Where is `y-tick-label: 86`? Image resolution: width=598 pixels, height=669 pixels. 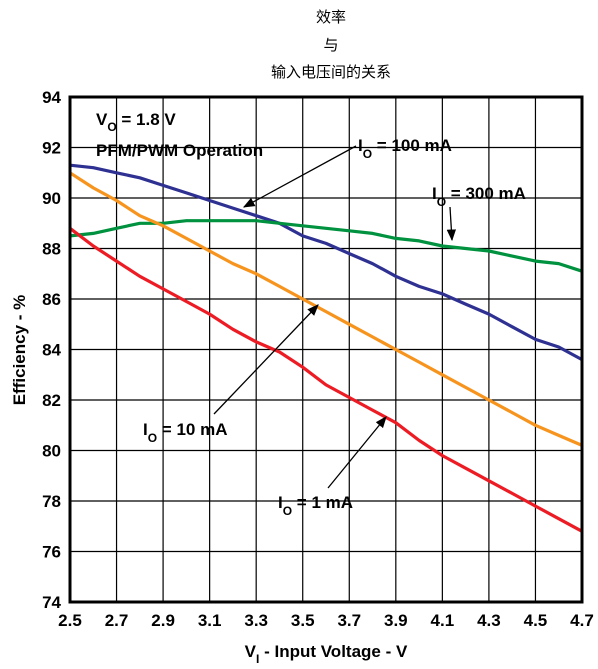 y-tick-label: 86 is located at coordinates (51, 299).